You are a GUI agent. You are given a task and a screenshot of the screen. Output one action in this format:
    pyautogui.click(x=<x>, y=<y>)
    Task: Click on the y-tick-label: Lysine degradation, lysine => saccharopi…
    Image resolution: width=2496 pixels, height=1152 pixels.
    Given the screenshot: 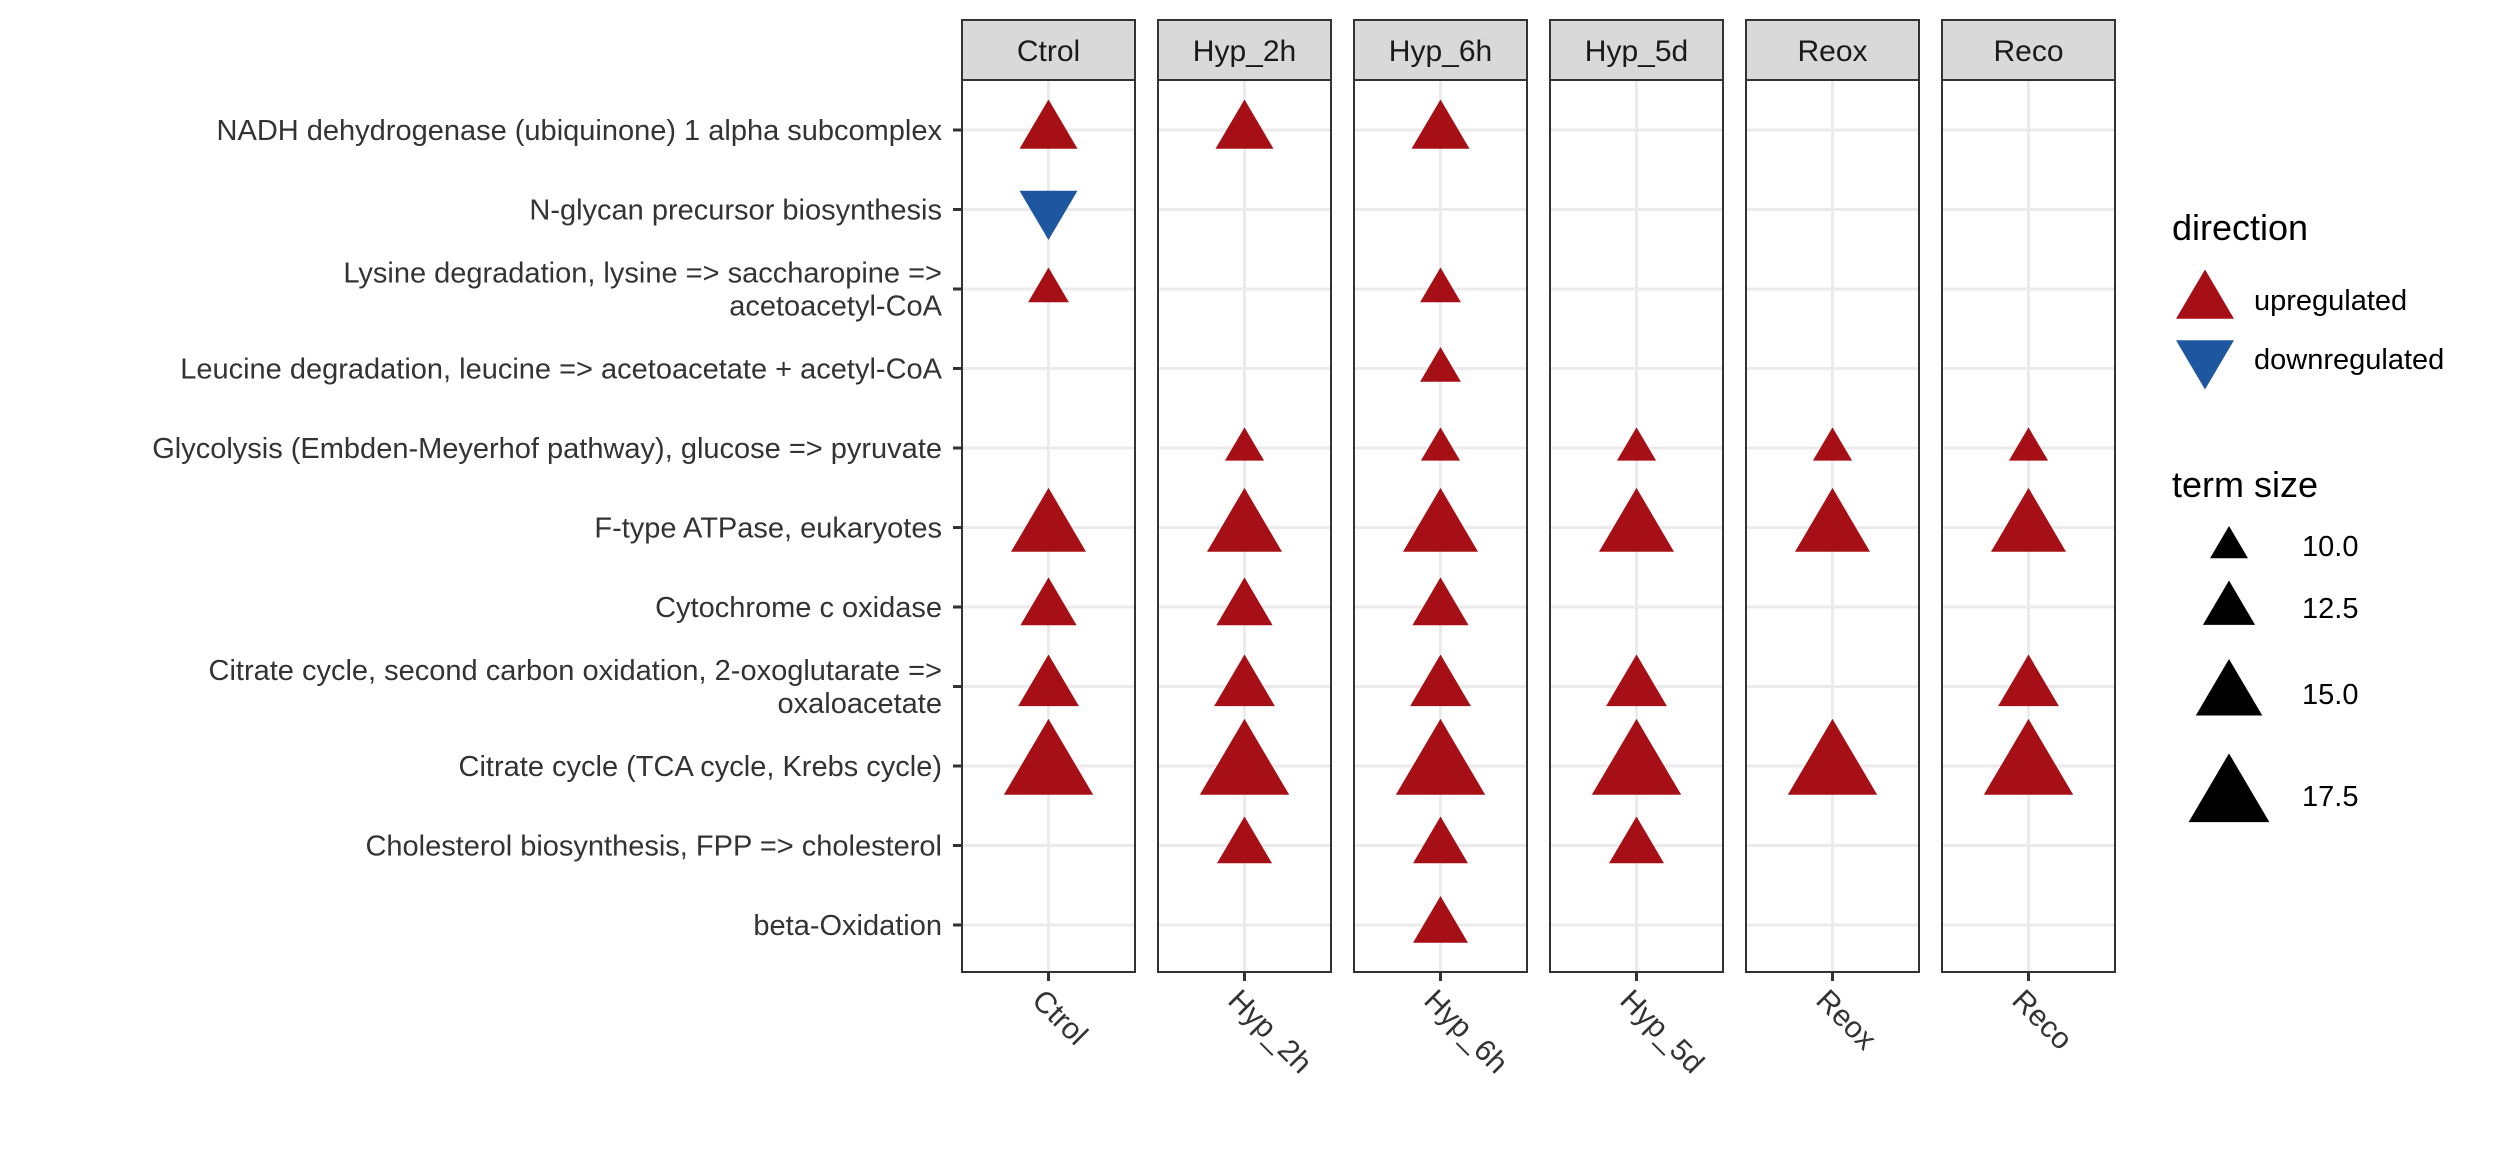 What is the action you would take?
    pyautogui.click(x=642, y=290)
    